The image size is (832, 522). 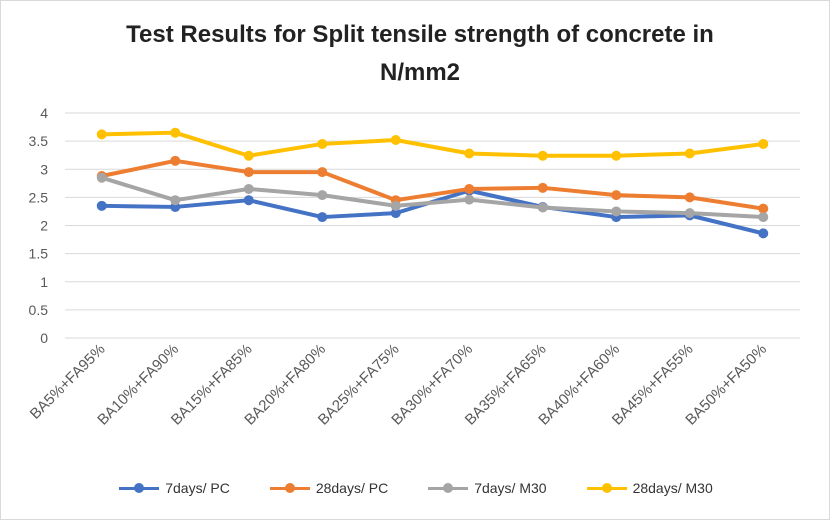 I want to click on x-tick-label: BA50%+FA50%, so click(x=726, y=385).